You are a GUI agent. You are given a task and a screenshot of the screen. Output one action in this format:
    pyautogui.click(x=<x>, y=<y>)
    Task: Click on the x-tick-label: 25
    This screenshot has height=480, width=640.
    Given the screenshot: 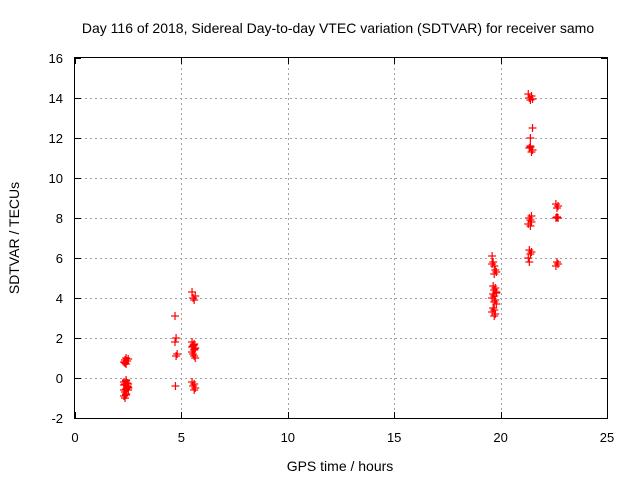 What is the action you would take?
    pyautogui.click(x=607, y=437)
    